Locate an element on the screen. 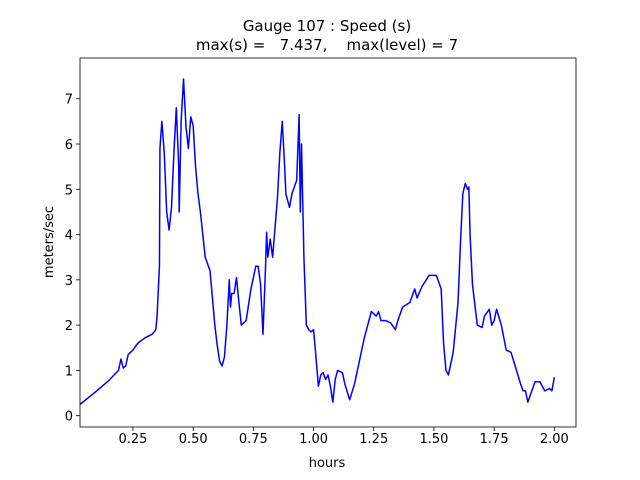  y-axis-label: meters/sec is located at coordinates (49, 242).